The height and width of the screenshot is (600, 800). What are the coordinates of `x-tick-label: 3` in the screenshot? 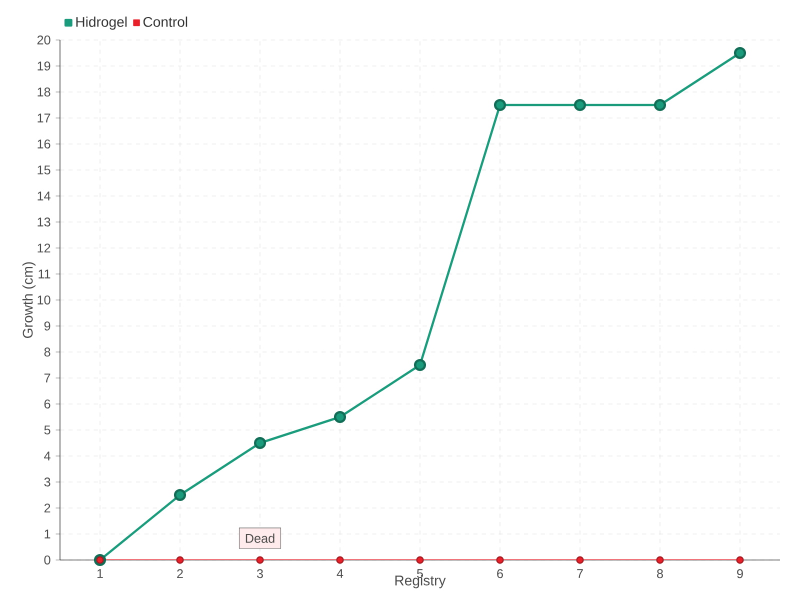 It's located at (259, 573).